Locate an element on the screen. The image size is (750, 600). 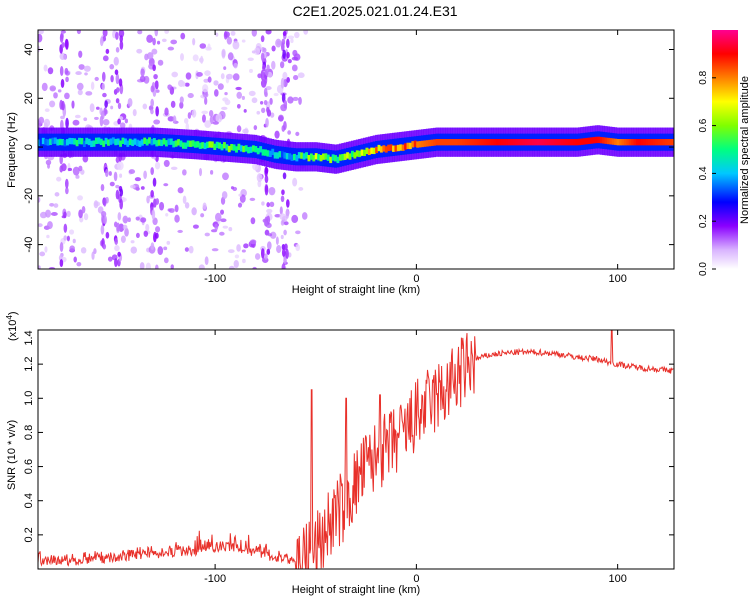
y-tick-label: 0.6 is located at coordinates (29, 466).